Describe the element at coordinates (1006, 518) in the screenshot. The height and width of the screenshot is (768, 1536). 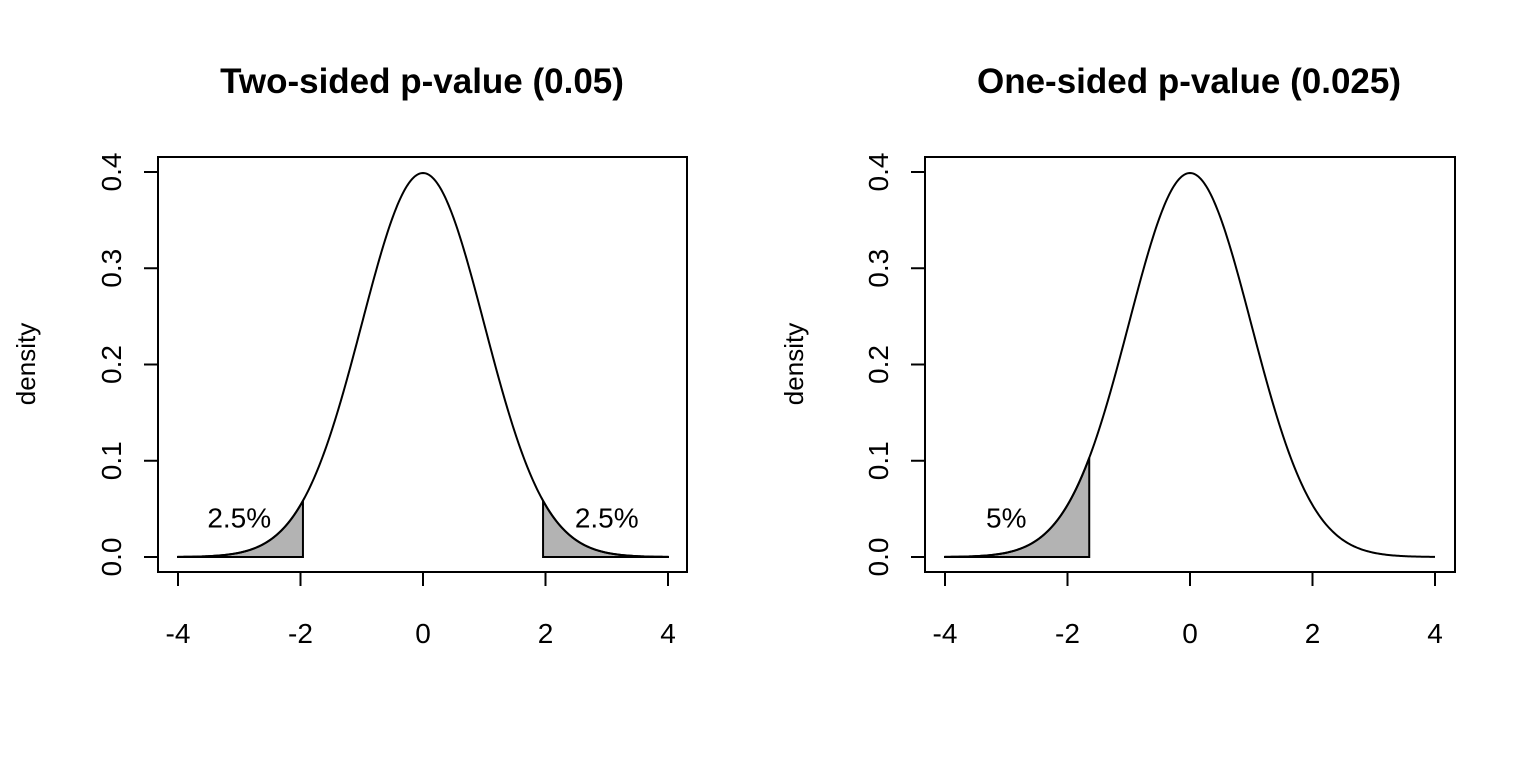
I see `tail-percent-label: 5%` at that location.